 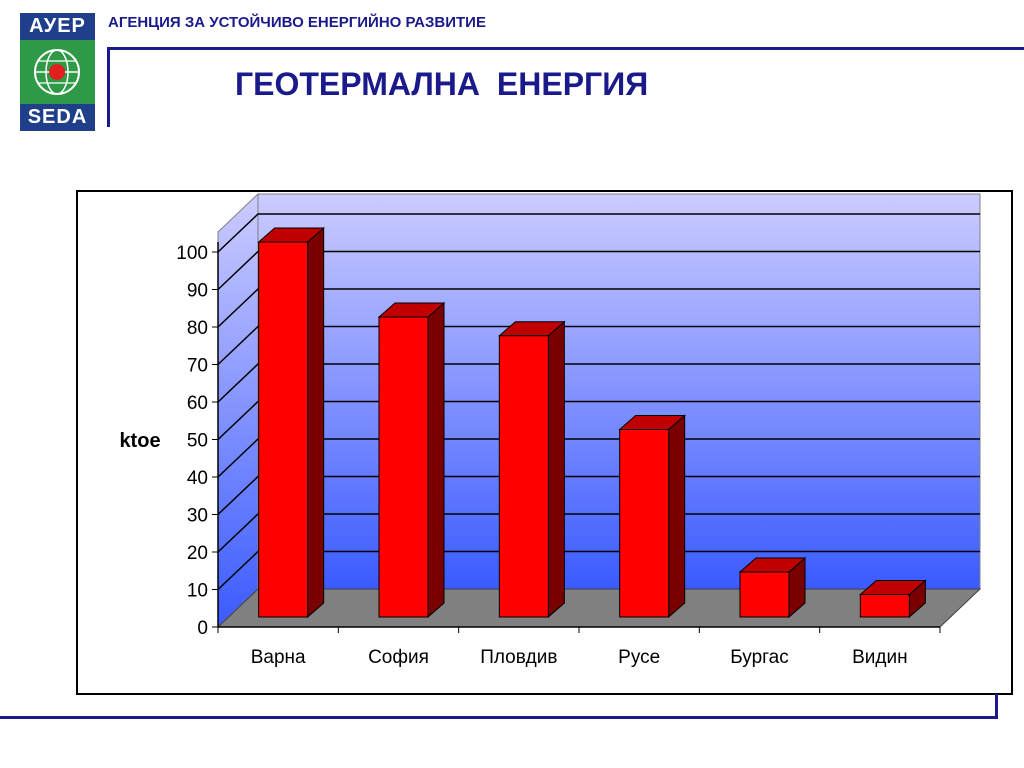 I want to click on agency-name: АГЕНЦИЯ ЗА УСТОЙЧИВО ЕНЕРГИЙНО РАЗВИТИЕ, so click(x=297, y=22).